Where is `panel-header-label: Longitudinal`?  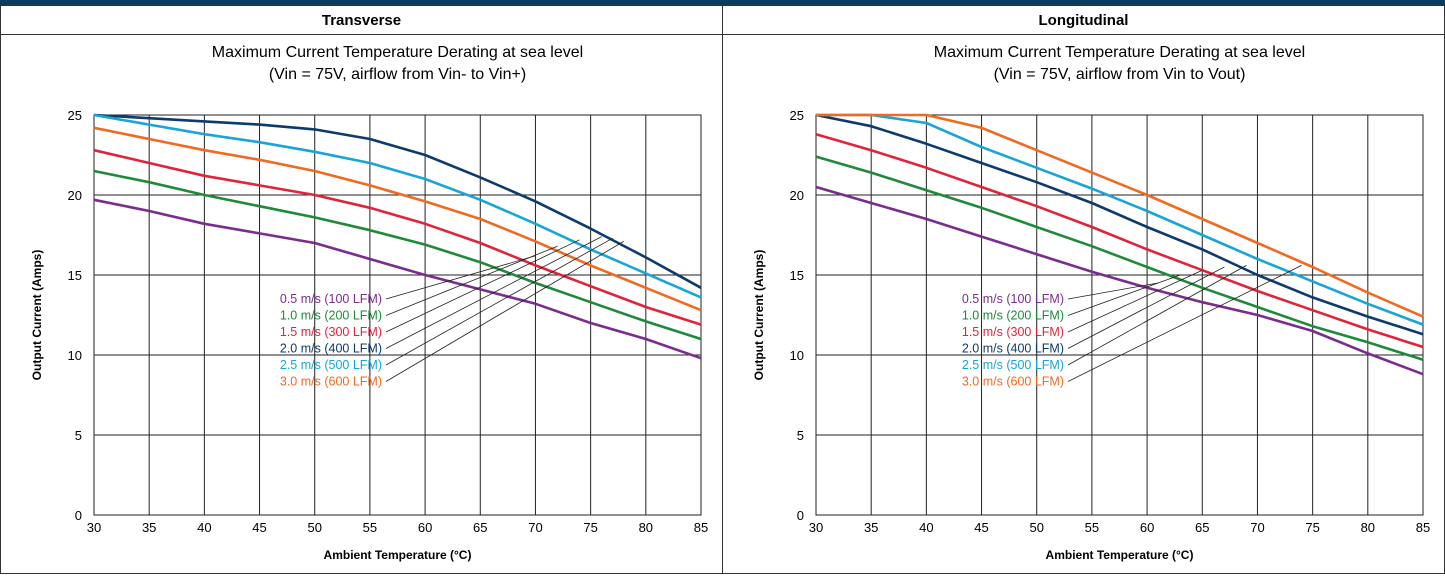 panel-header-label: Longitudinal is located at coordinates (1083, 20).